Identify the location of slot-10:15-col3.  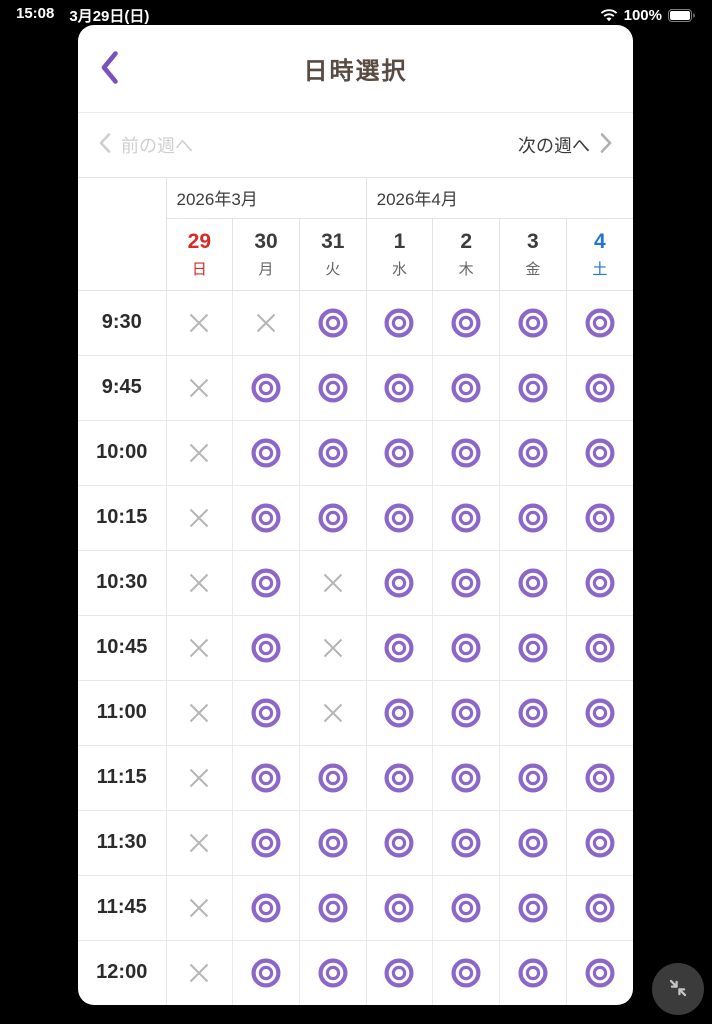
(399, 518).